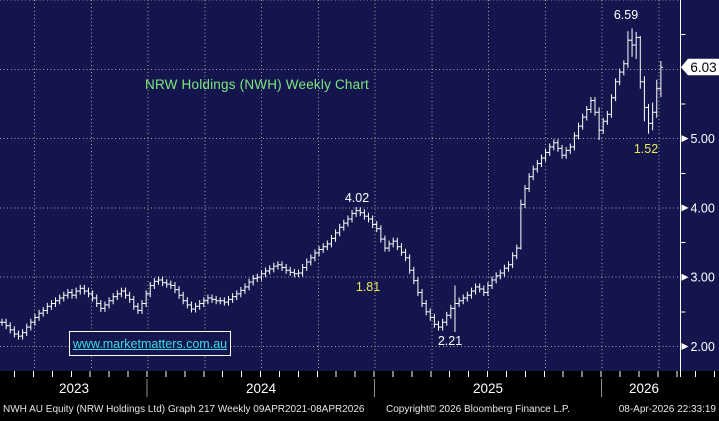  I want to click on x-axis-year-label: 2023, so click(74, 388).